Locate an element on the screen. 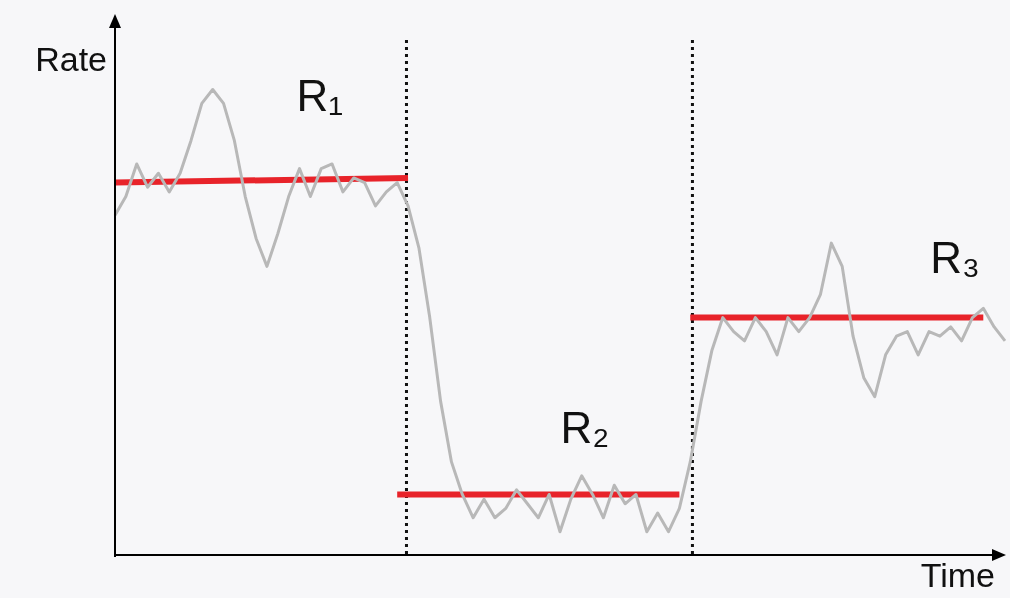  annotation: R₂ is located at coordinates (585, 427).